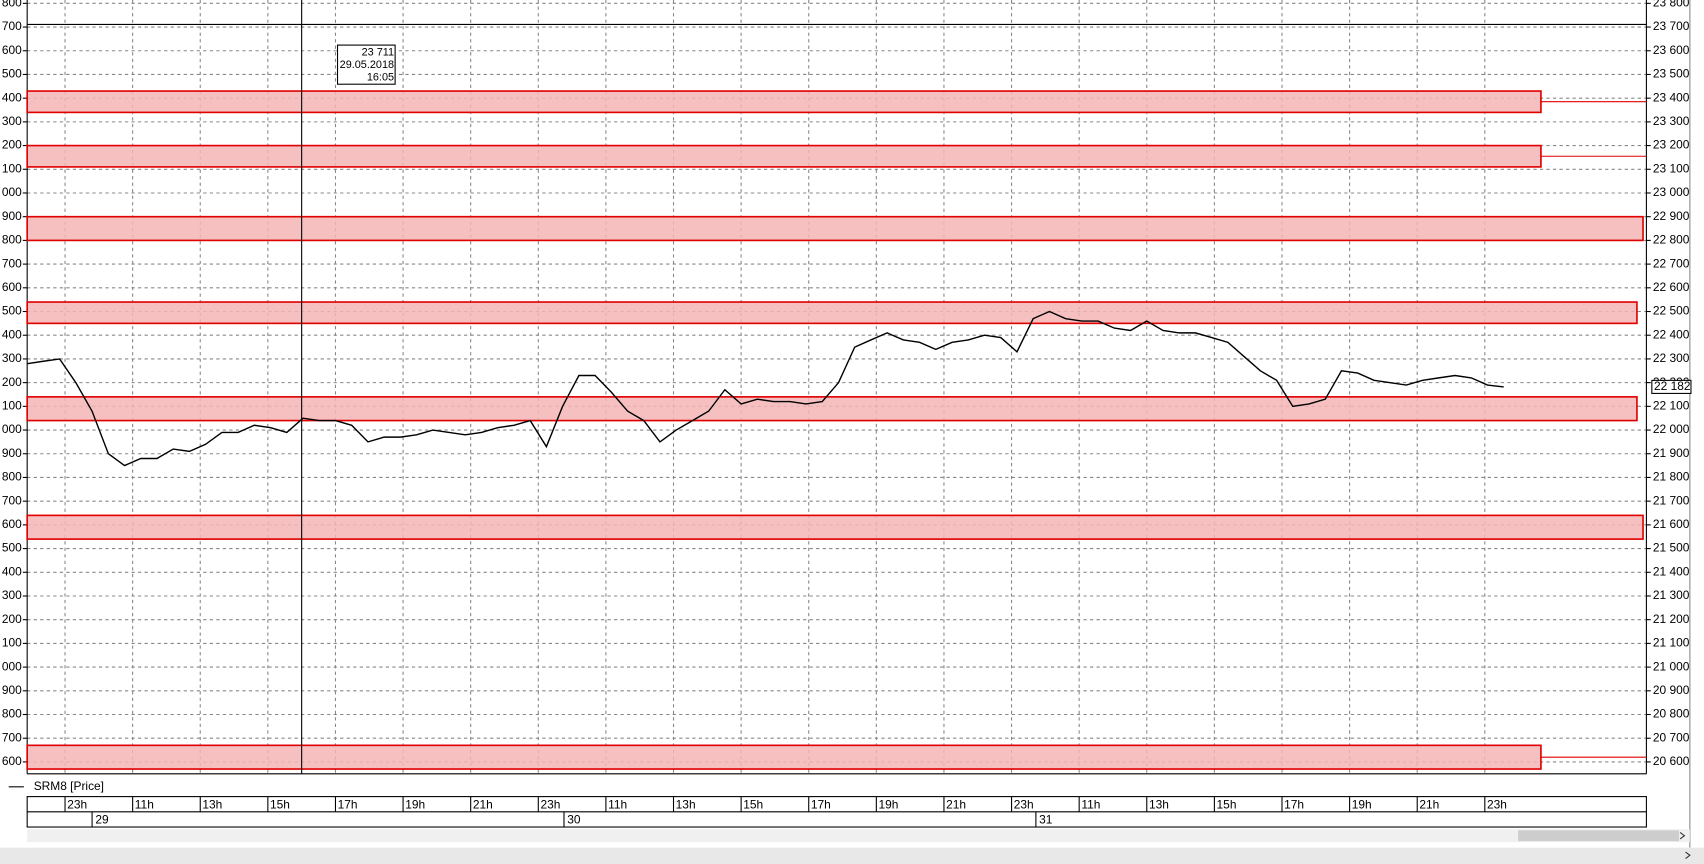 The height and width of the screenshot is (864, 1704). Describe the element at coordinates (378, 53) in the screenshot. I see `tooltip-text: 23 711` at that location.